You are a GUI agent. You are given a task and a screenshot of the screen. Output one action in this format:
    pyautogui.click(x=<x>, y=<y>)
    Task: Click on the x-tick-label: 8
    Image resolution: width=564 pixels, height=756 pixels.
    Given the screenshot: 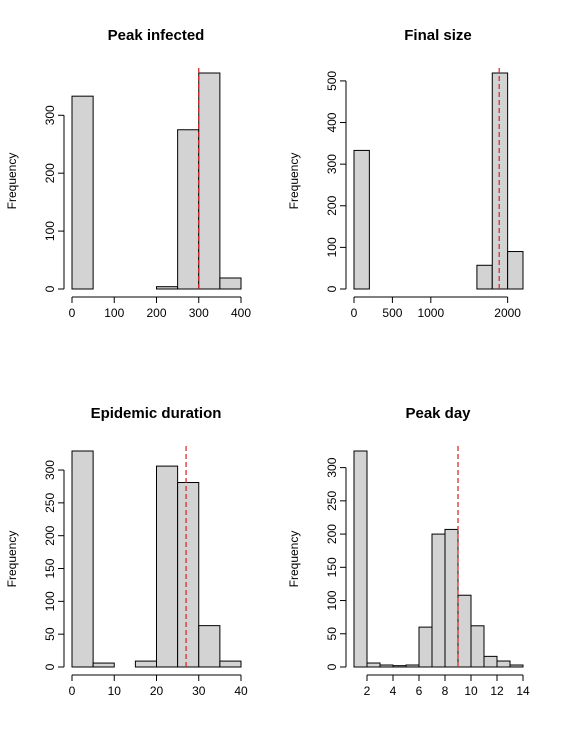 What is the action you would take?
    pyautogui.click(x=445, y=691)
    